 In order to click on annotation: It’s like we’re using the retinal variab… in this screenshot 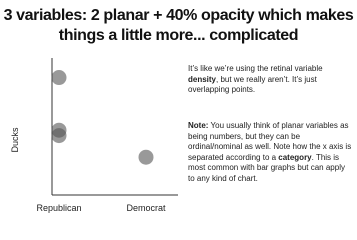, I will do `click(270, 80)`.